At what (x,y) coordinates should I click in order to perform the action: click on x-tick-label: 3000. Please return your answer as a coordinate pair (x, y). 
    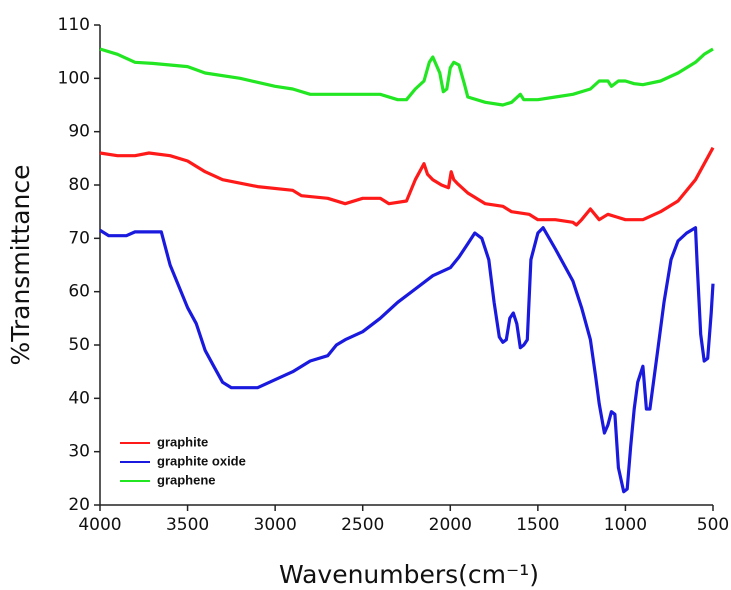
    Looking at the image, I should click on (275, 525).